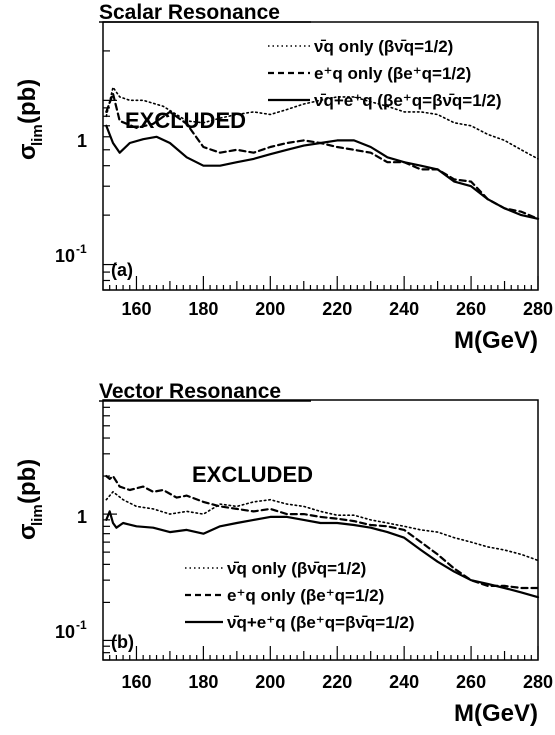 This screenshot has height=735, width=555. Describe the element at coordinates (122, 270) in the screenshot. I see `panel-label: (a)` at that location.